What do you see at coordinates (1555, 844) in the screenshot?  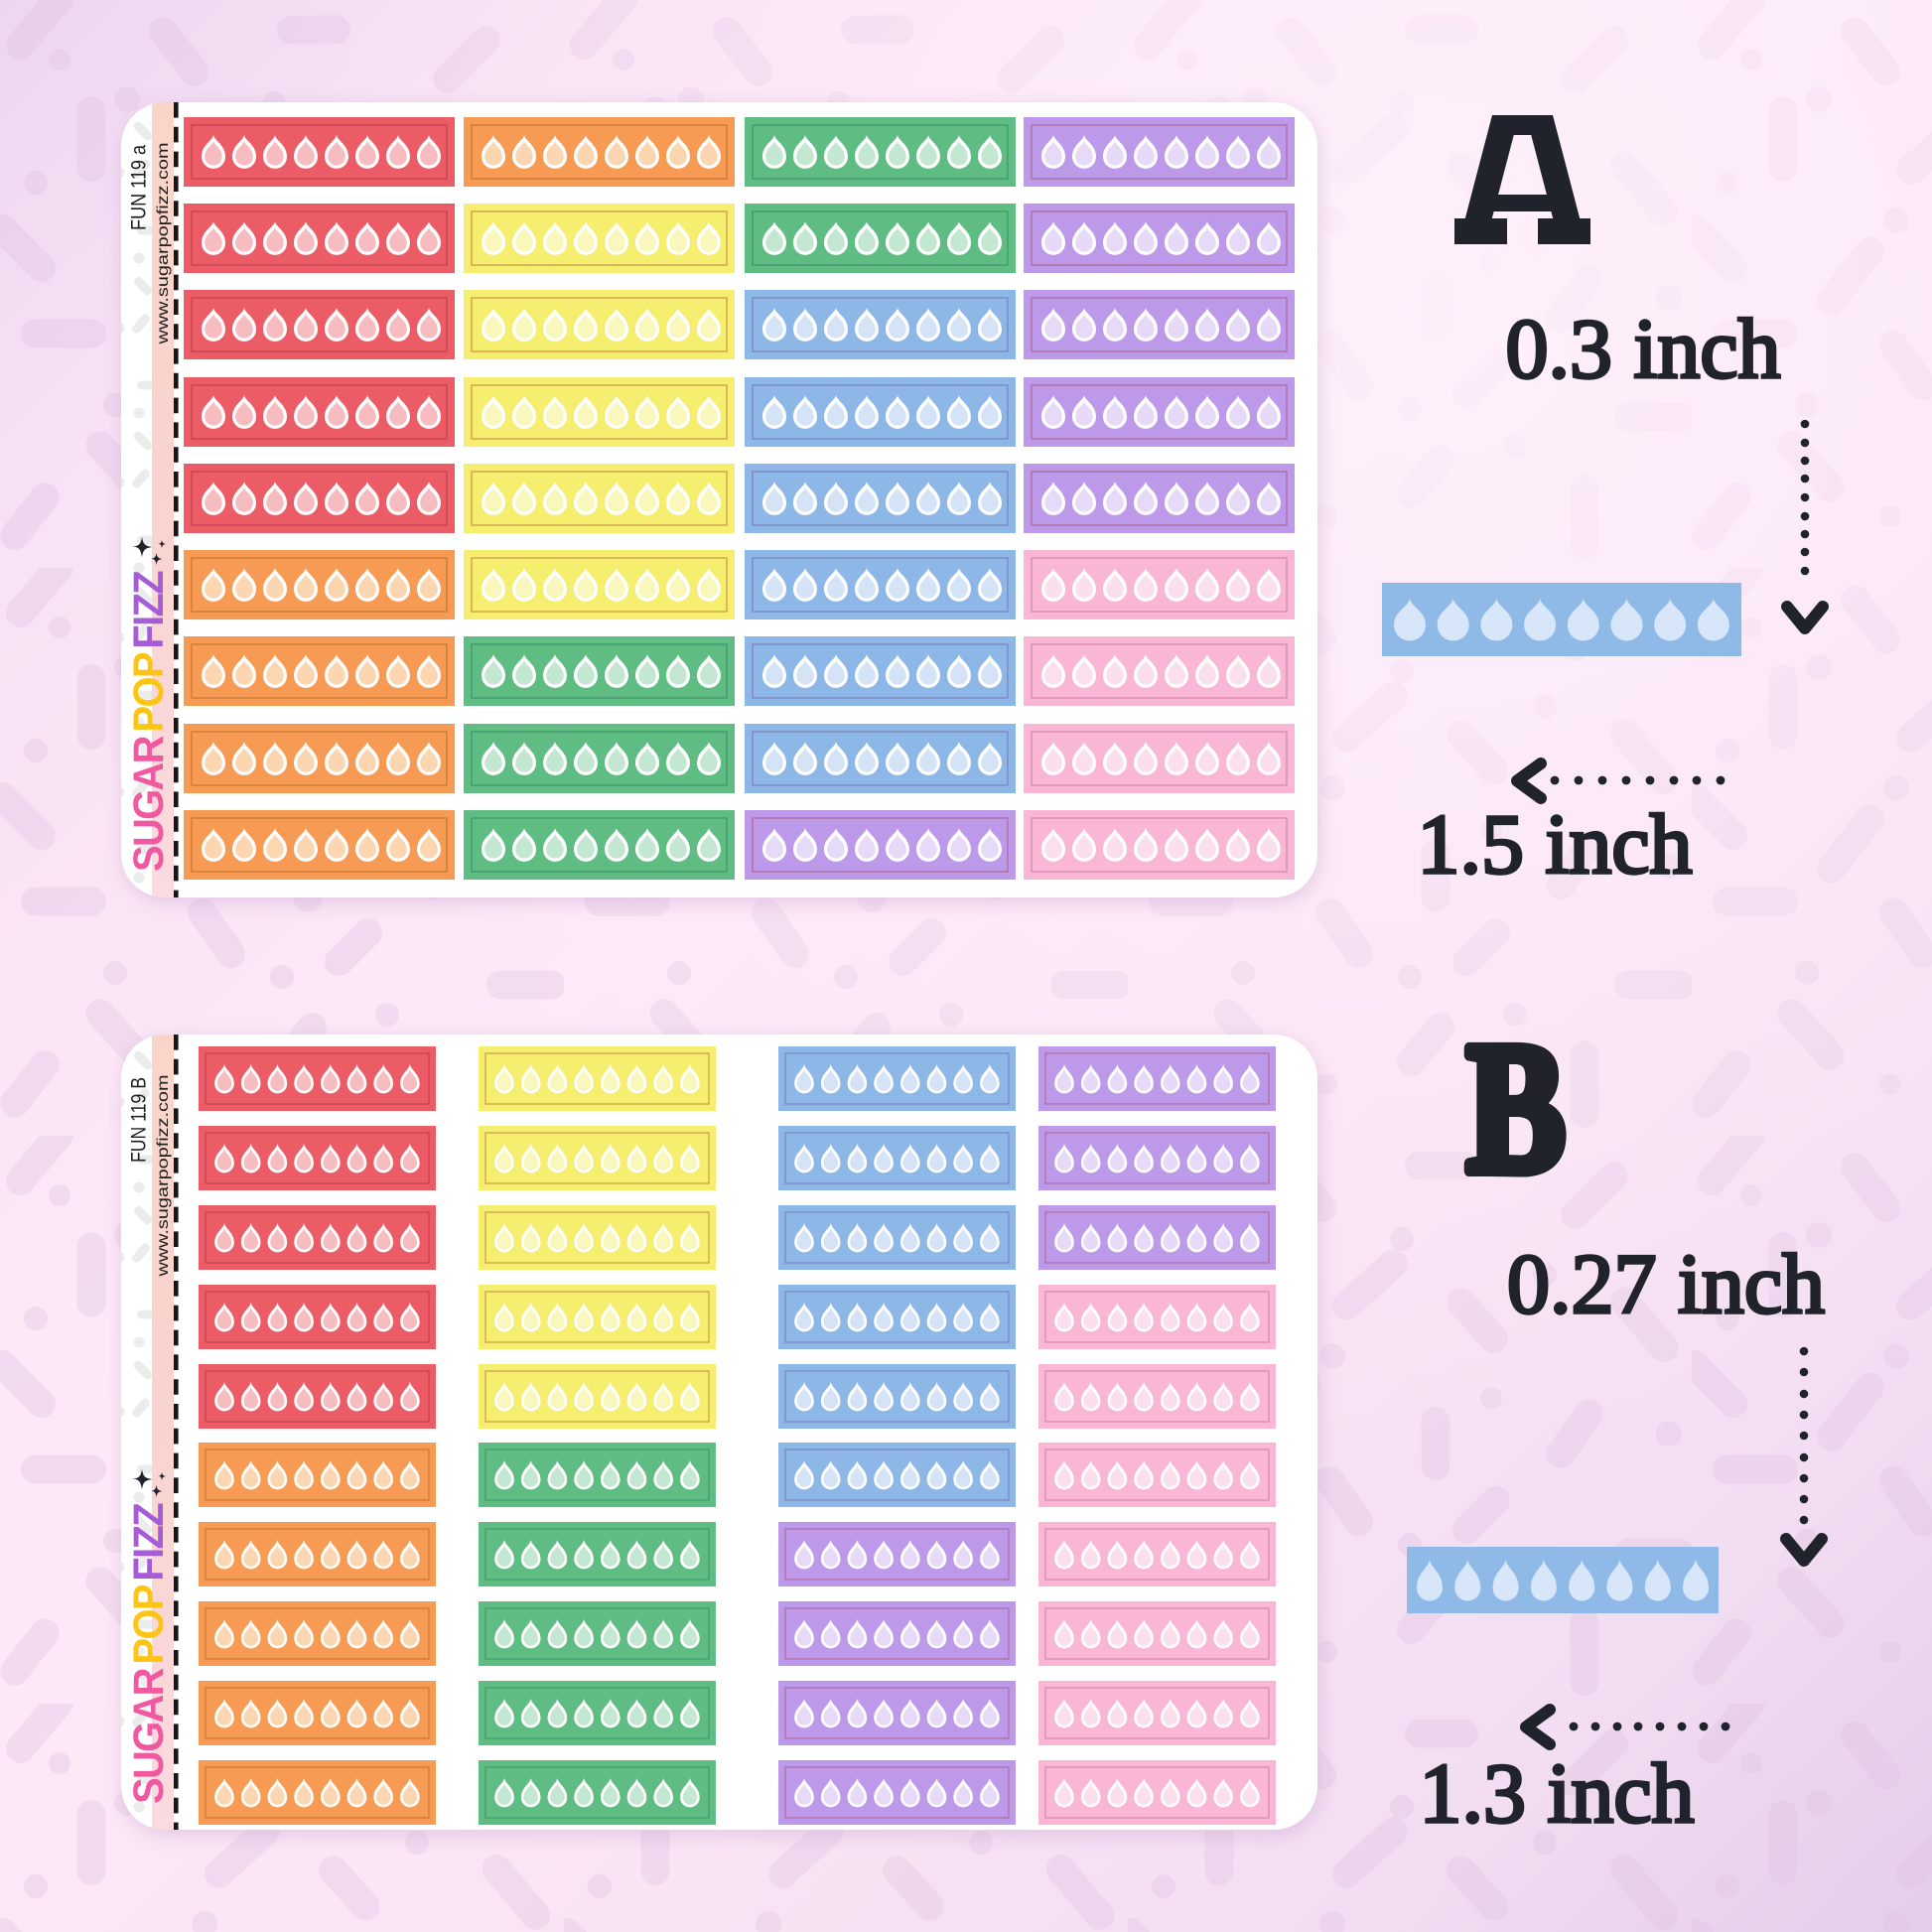 I see `svg-text: 1.5 inch` at bounding box center [1555, 844].